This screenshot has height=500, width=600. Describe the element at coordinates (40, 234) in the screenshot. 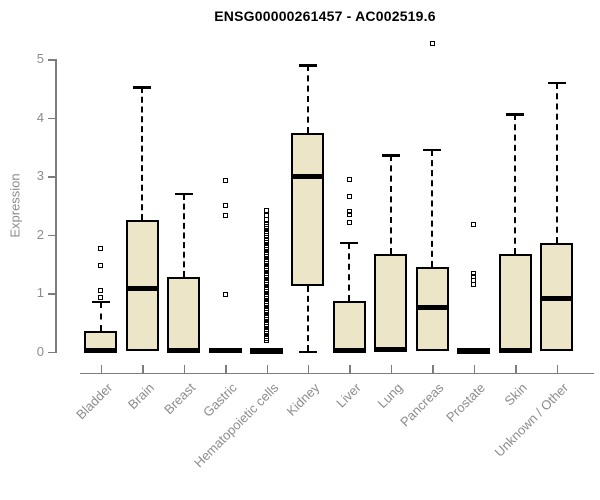

I see `y-tick-label: 2` at that location.